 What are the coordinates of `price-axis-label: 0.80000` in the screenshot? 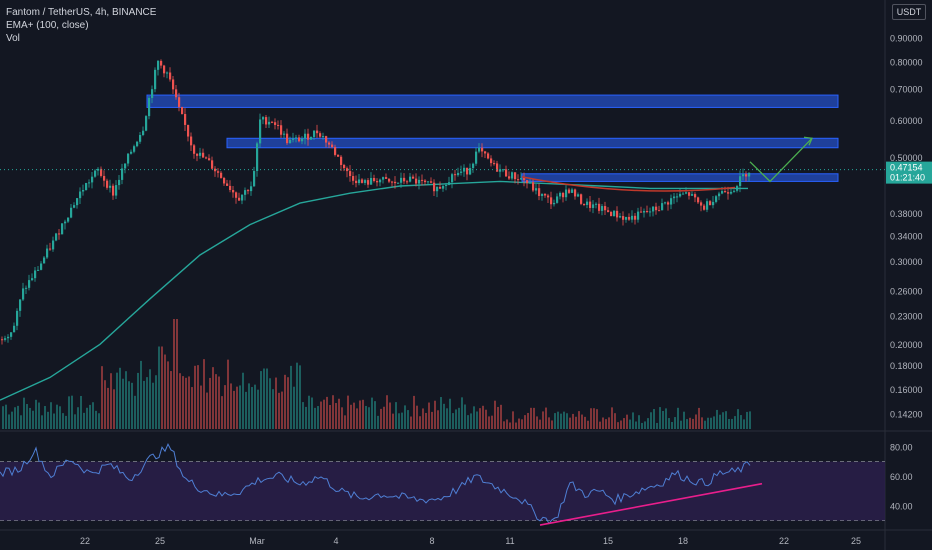 It's located at (906, 62).